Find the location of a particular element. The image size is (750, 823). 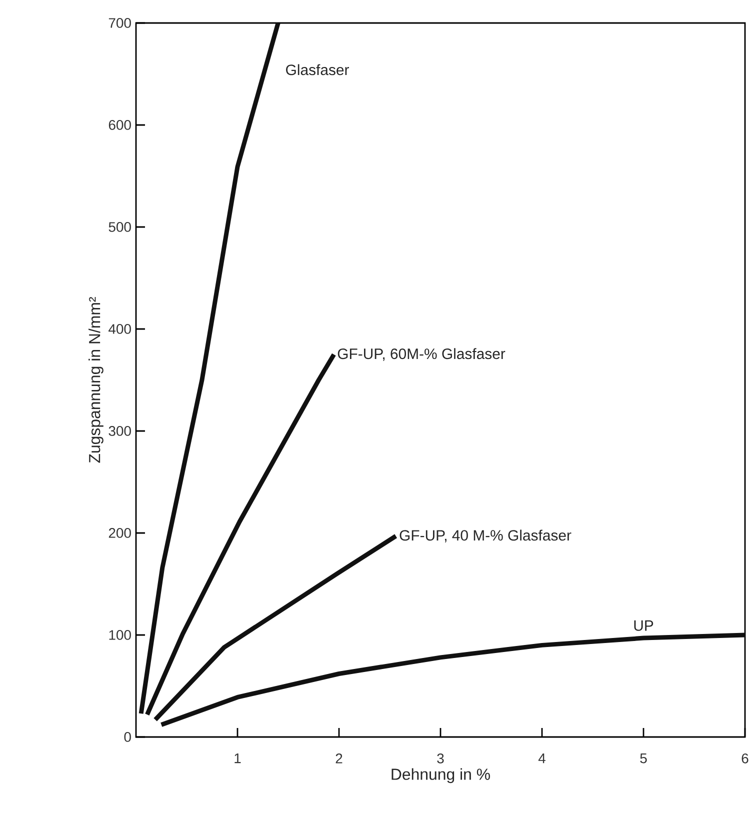

x-tick-label: 2 is located at coordinates (339, 758).